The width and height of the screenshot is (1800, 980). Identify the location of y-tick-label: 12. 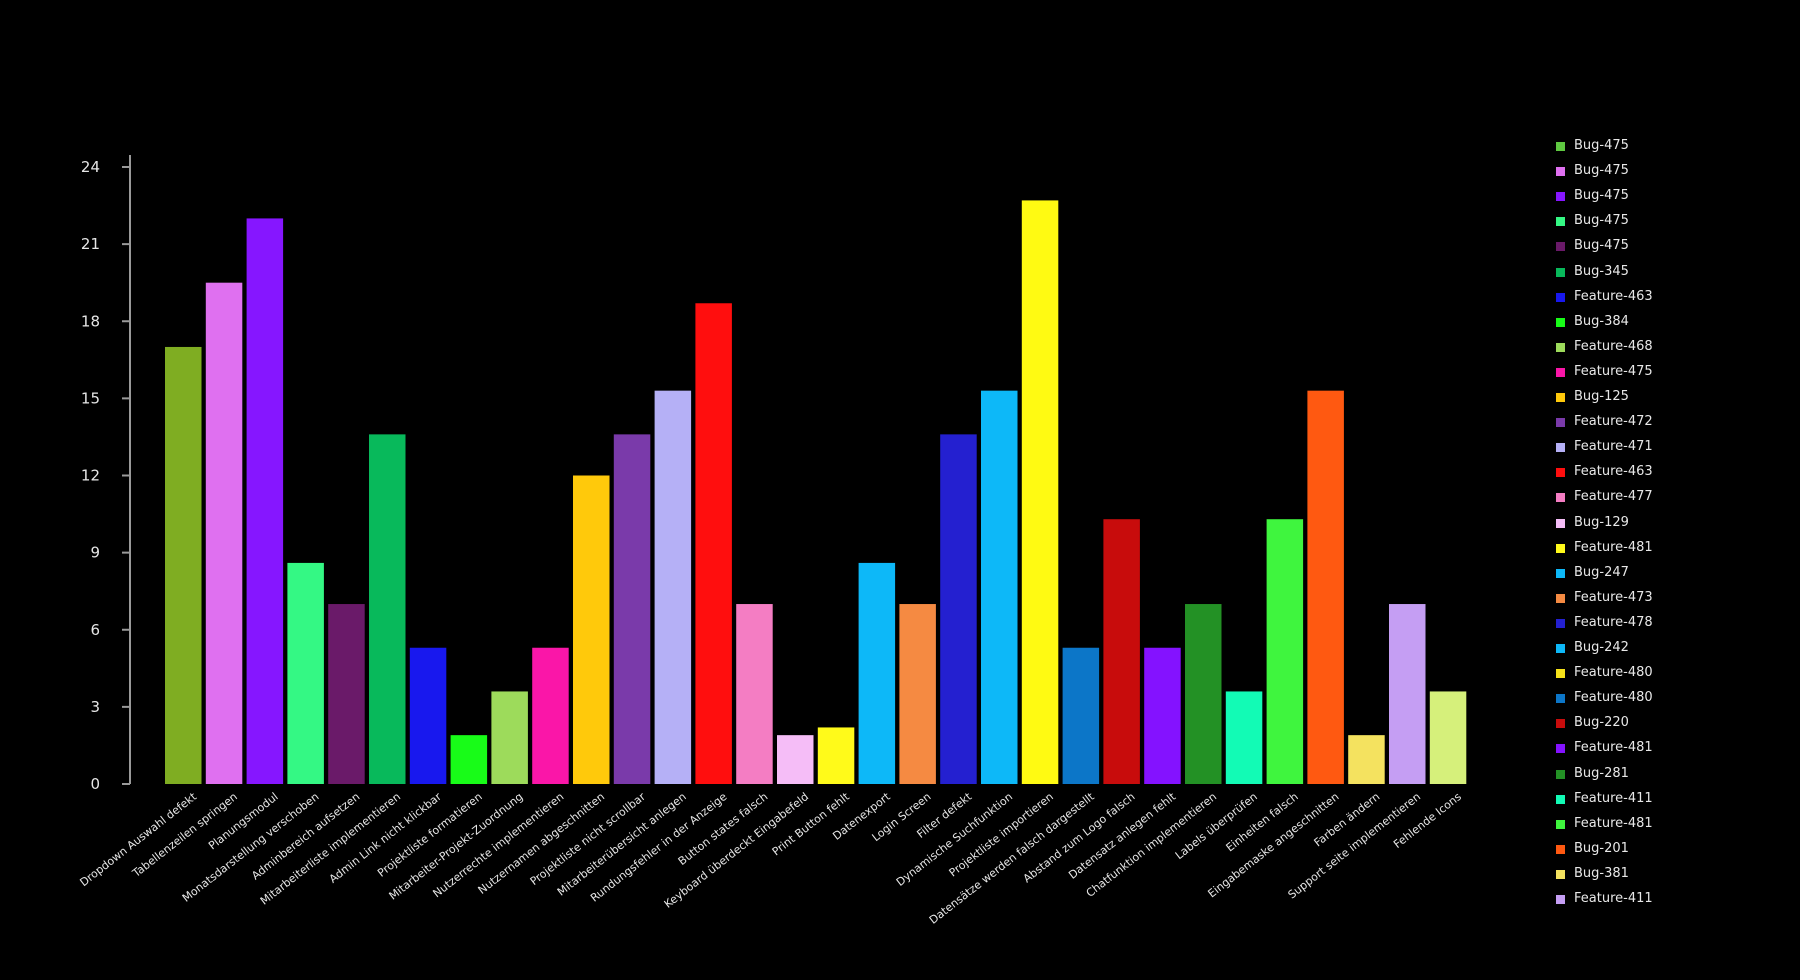
(90, 476).